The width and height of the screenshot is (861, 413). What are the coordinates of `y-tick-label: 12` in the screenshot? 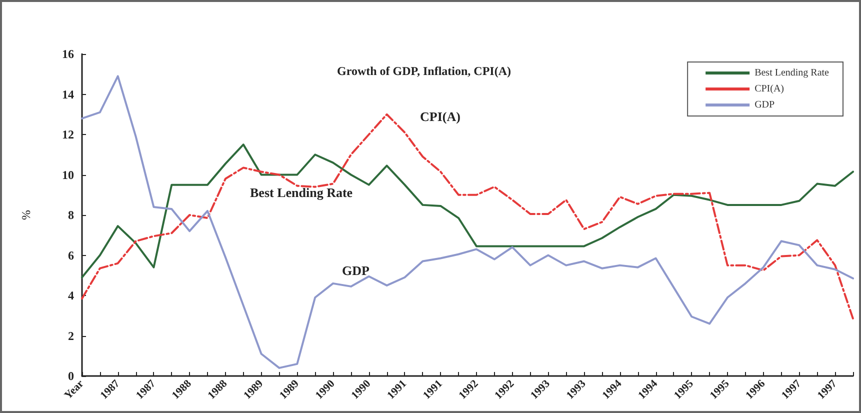 It's located at (68, 135).